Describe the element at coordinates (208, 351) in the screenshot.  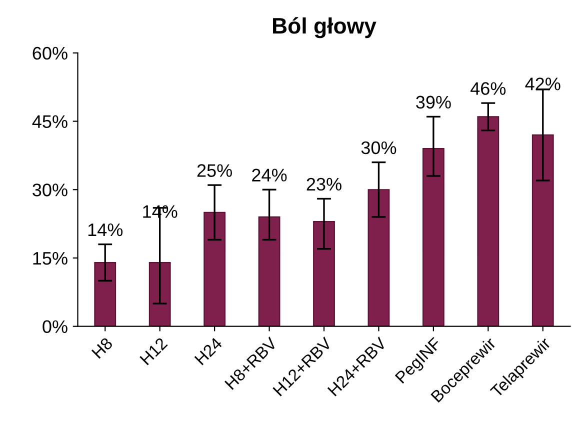
I see `x-tick-label: H24` at that location.